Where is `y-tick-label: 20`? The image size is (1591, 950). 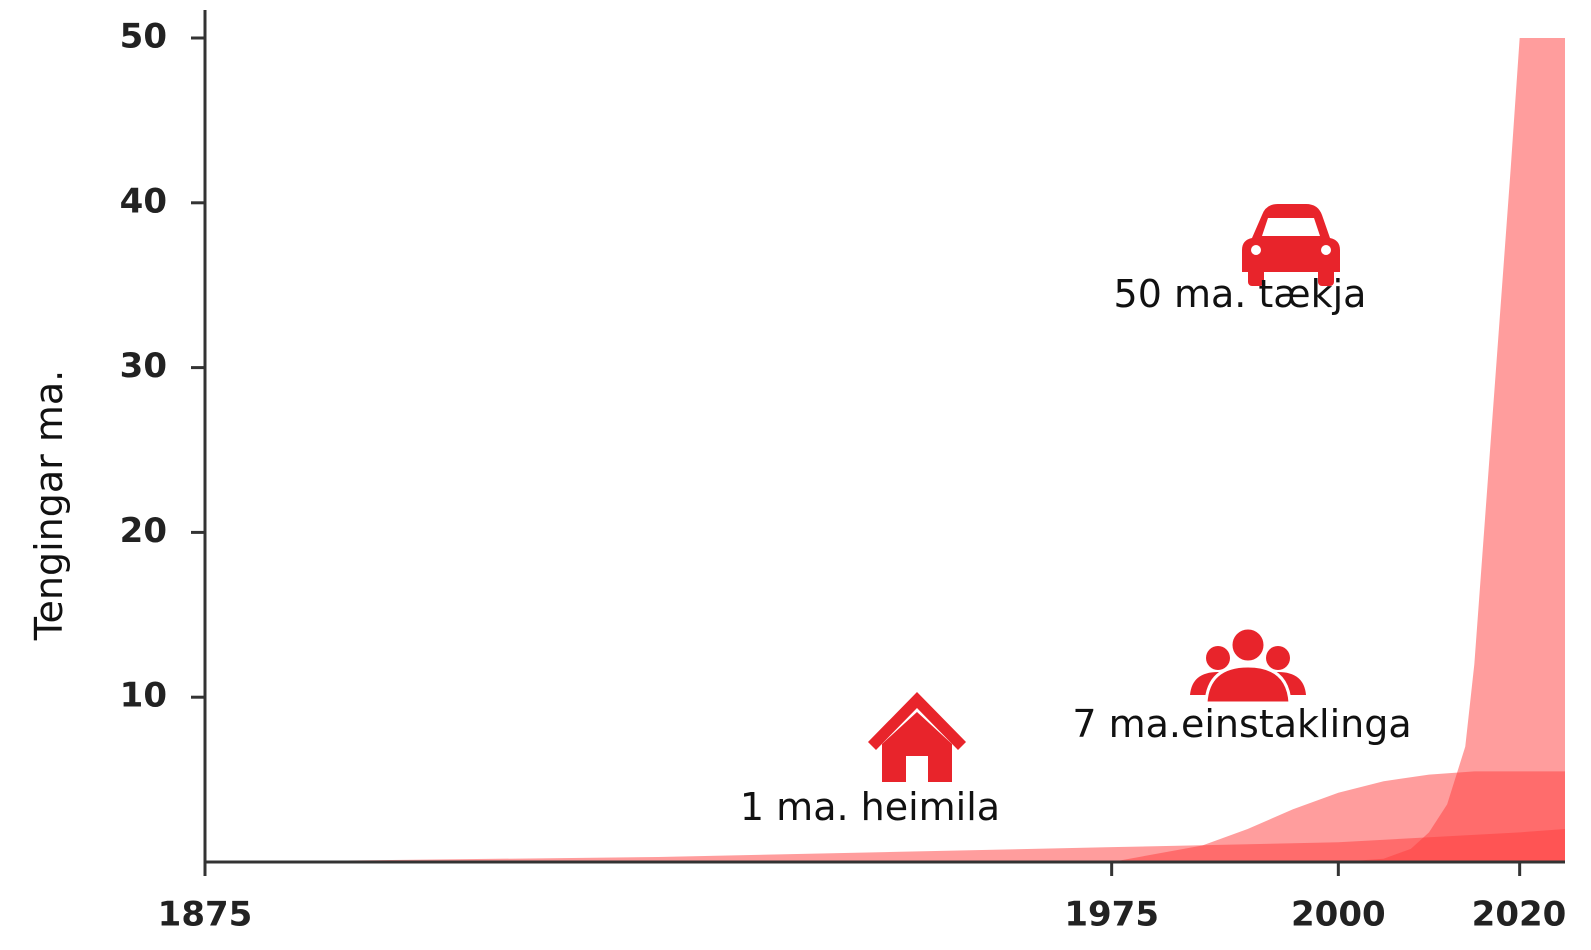
y-tick-label: 20 is located at coordinates (143, 531).